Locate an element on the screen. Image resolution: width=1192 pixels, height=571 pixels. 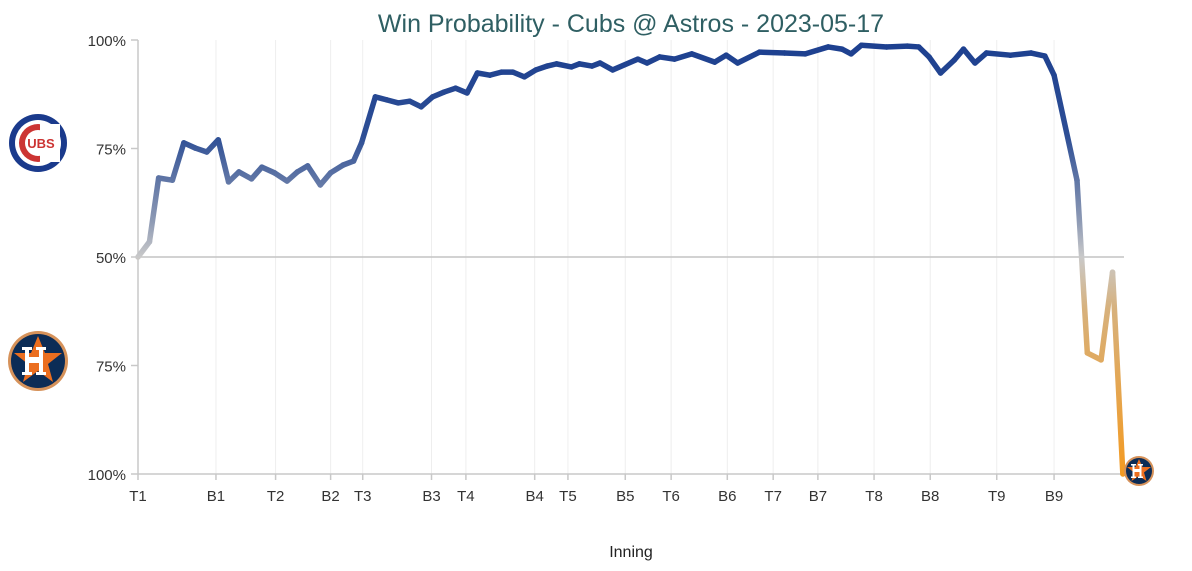
x-tick-label: B2 is located at coordinates (330, 496).